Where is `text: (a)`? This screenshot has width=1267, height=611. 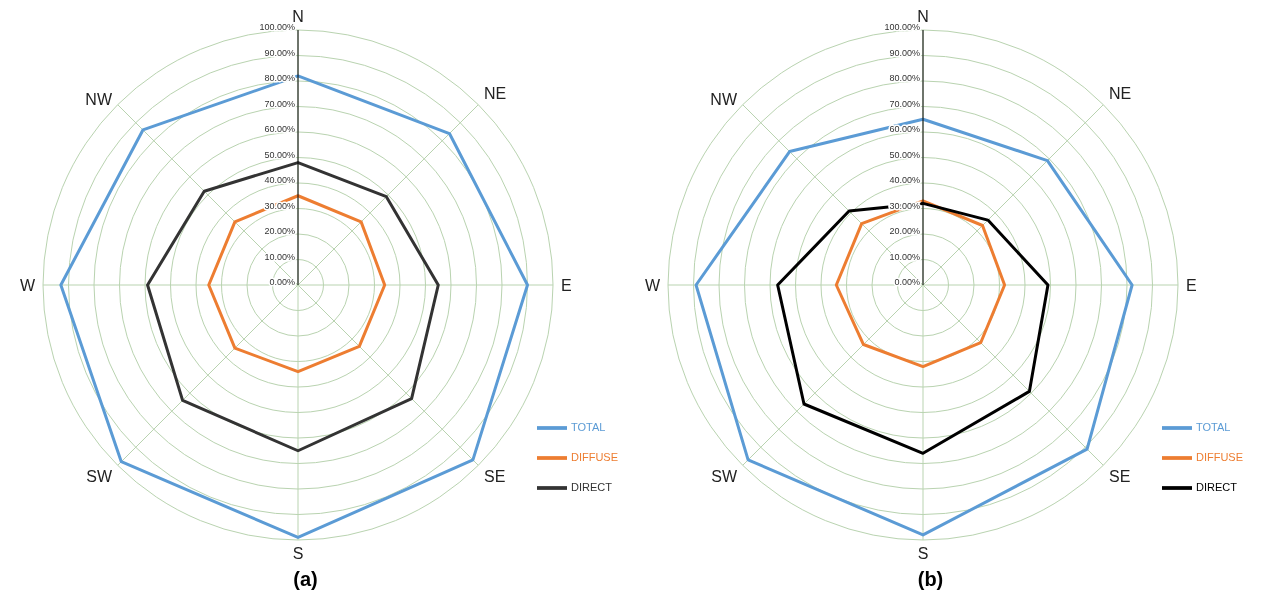 text: (a) is located at coordinates (305, 579).